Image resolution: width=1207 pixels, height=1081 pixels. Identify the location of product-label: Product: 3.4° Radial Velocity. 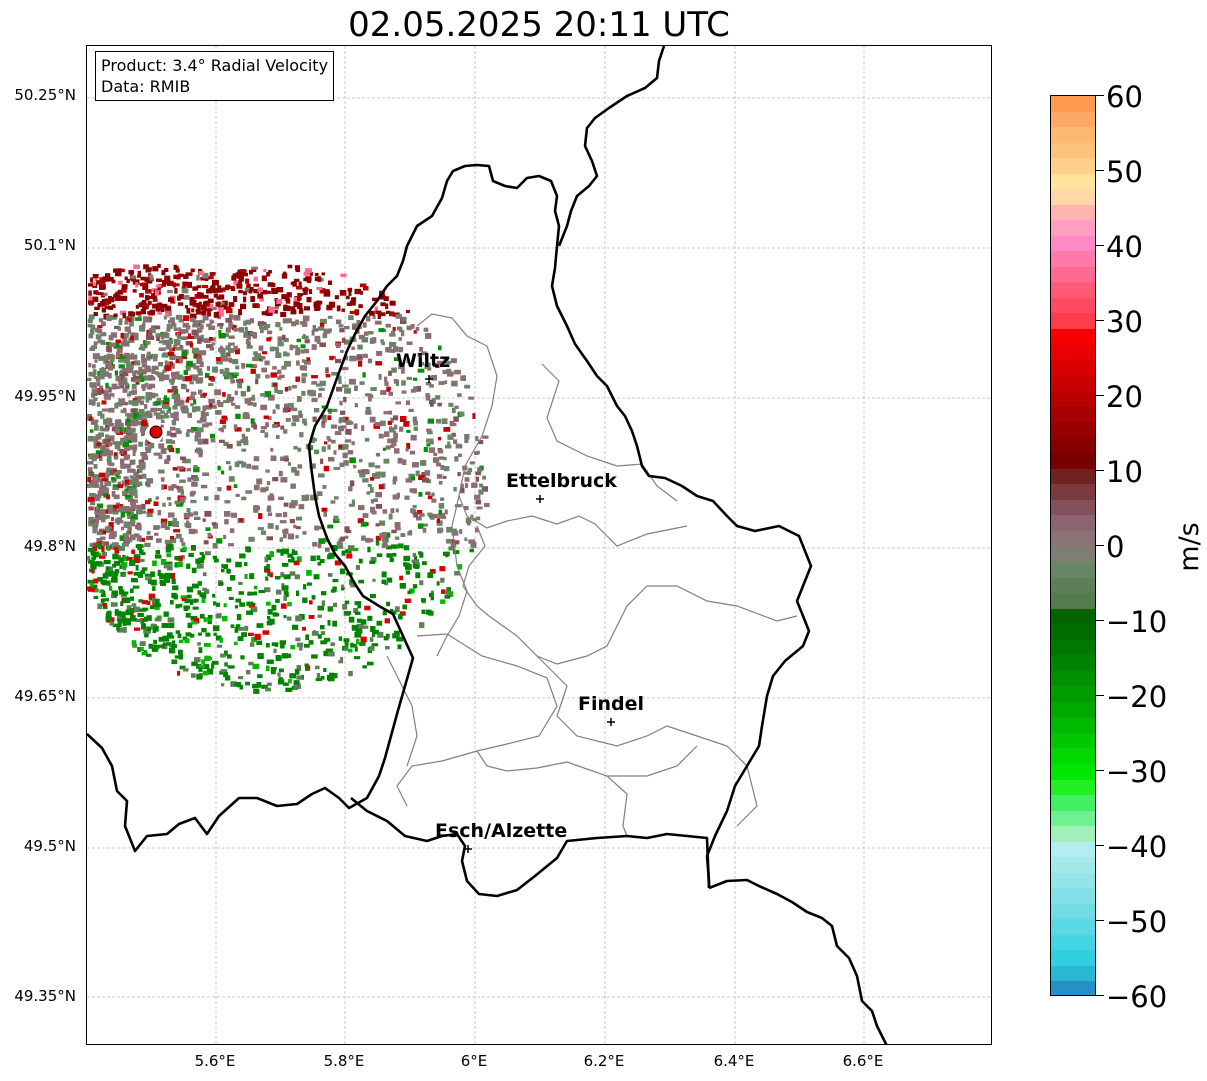
(215, 65).